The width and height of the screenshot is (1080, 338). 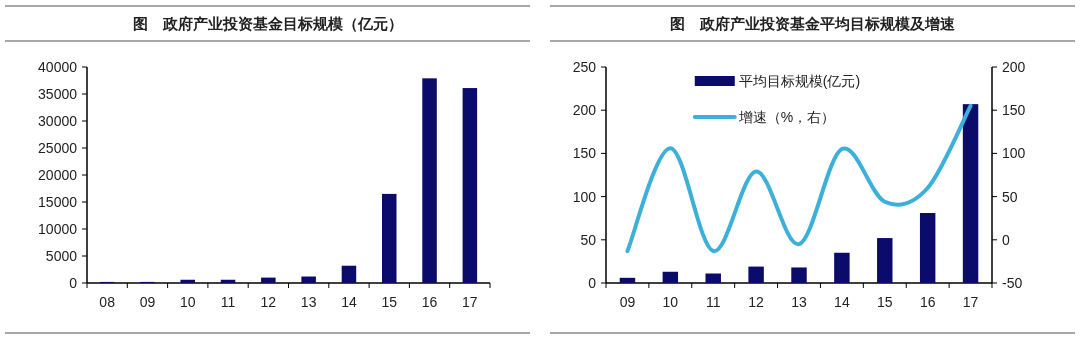 I want to click on x-tick-label: 08, so click(x=107, y=302).